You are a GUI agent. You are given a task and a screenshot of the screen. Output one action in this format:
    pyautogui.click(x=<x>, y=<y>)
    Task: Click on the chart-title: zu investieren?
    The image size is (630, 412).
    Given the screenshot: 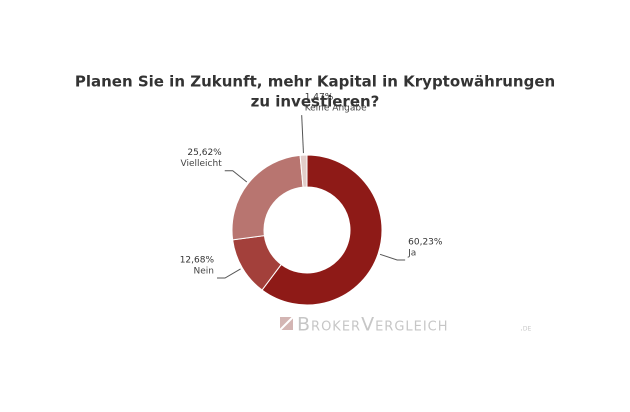 What is the action you would take?
    pyautogui.click(x=315, y=102)
    